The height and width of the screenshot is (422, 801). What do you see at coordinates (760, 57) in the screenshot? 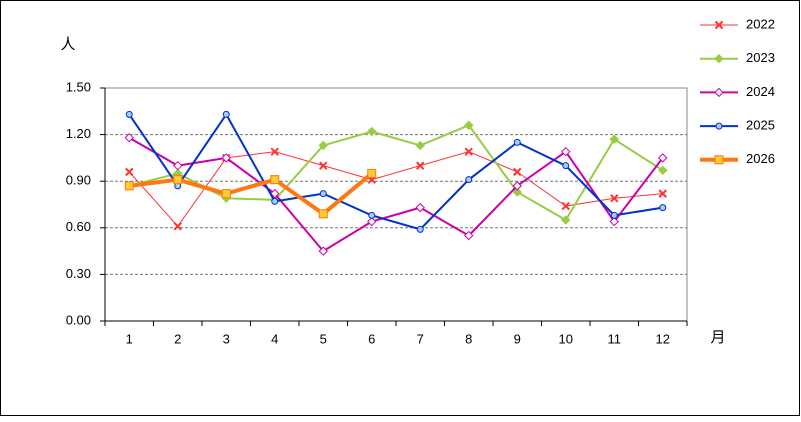
I see `legend-label: 2023` at bounding box center [760, 57].